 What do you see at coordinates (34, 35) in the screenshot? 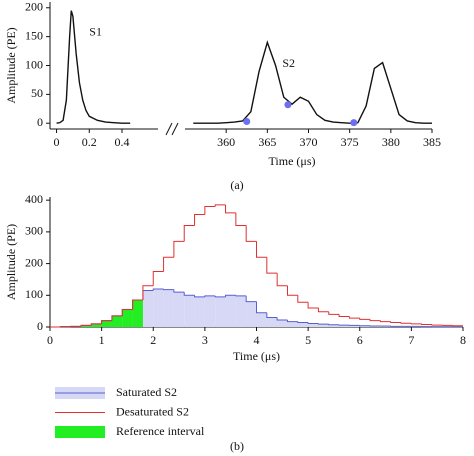
I see `y-tick-label: 150` at bounding box center [34, 35].